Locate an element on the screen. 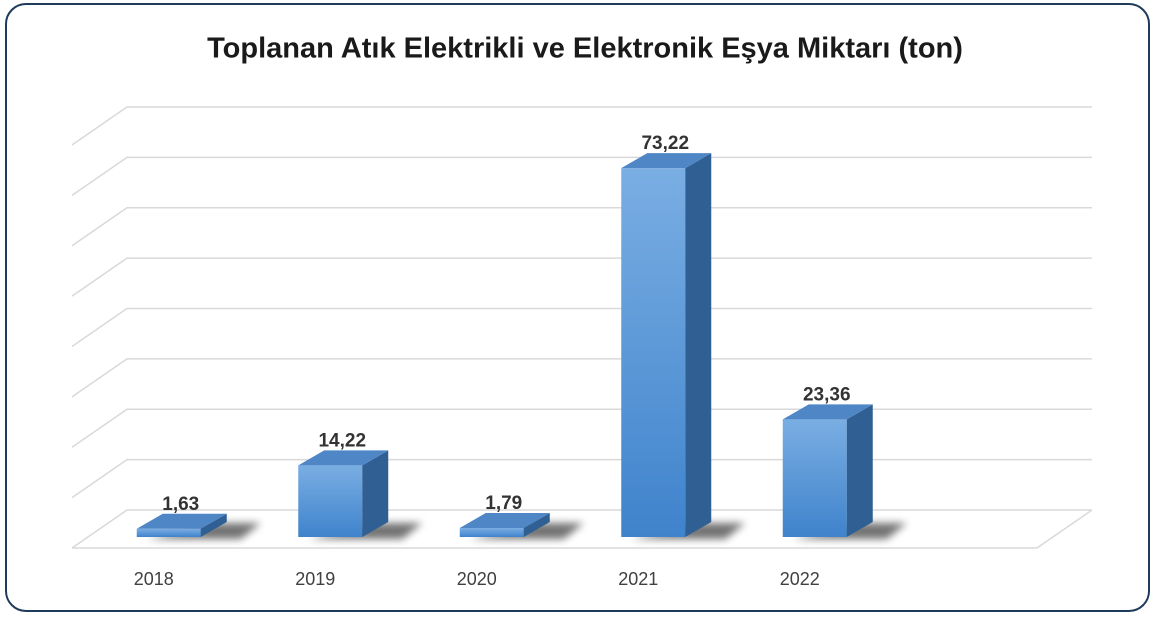 This screenshot has height=617, width=1155. x-tick-label: 2021 is located at coordinates (638, 579).